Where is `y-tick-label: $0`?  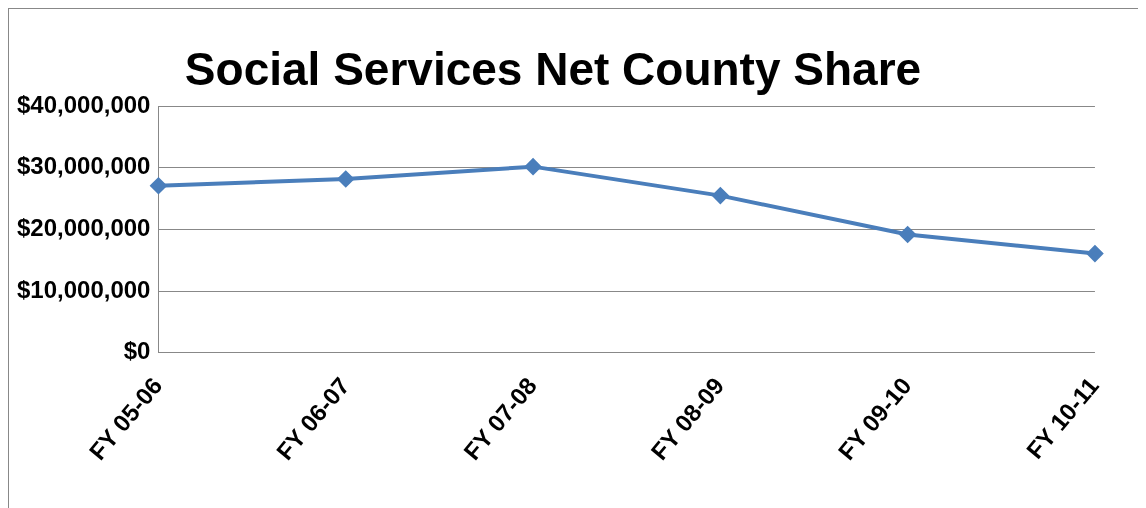 y-tick-label: $0 is located at coordinates (137, 351).